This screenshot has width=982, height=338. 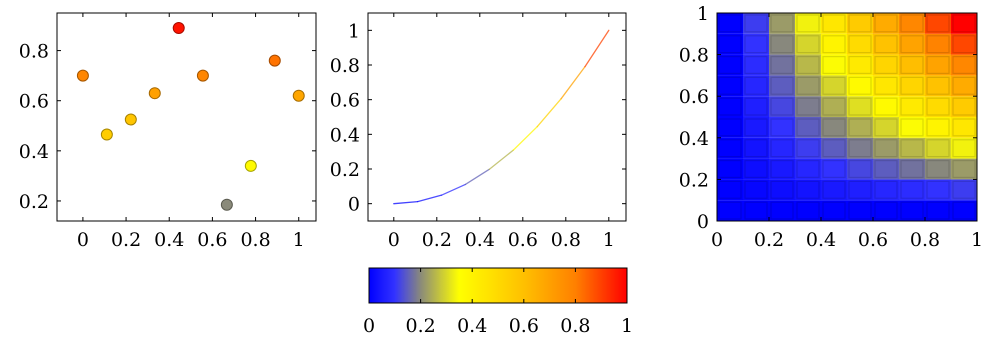 I want to click on colorbar-tick-label: 0.4, so click(x=472, y=326).